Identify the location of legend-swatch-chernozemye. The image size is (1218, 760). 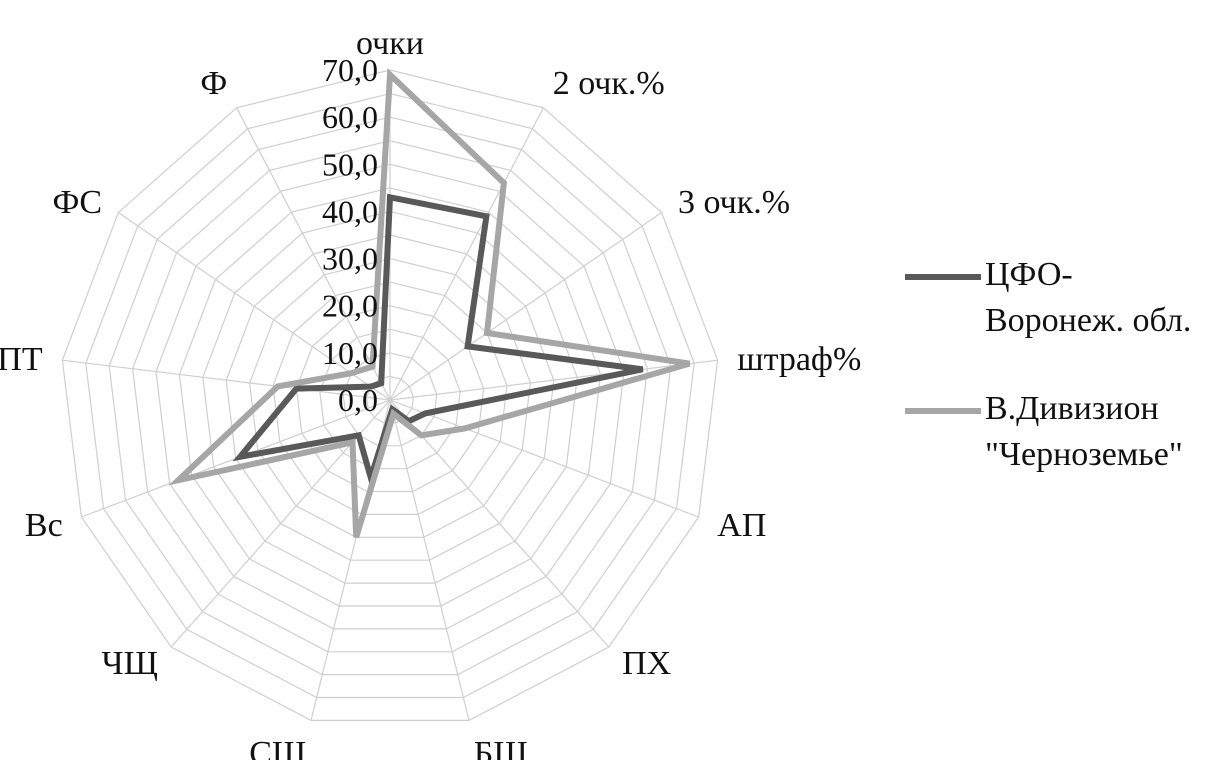
(943, 411).